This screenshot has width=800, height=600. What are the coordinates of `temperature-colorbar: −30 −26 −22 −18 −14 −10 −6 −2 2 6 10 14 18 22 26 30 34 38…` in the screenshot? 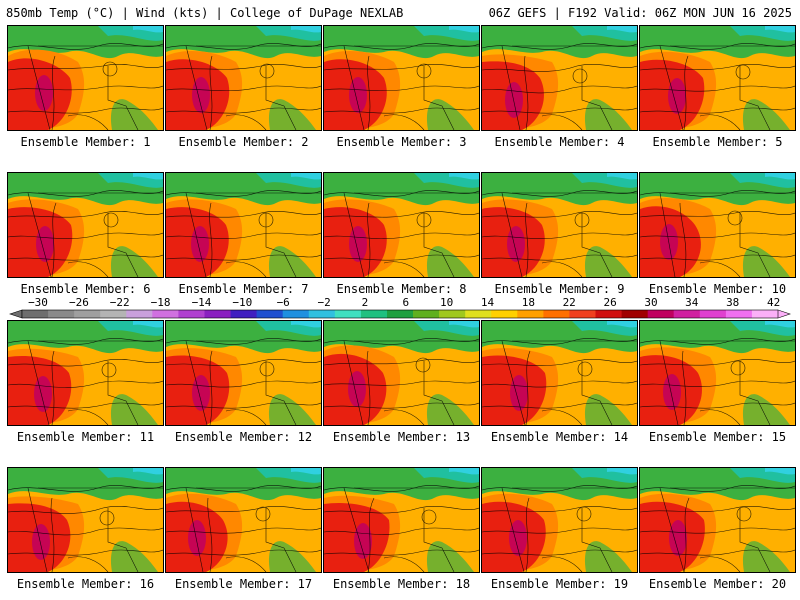 It's located at (400, 310).